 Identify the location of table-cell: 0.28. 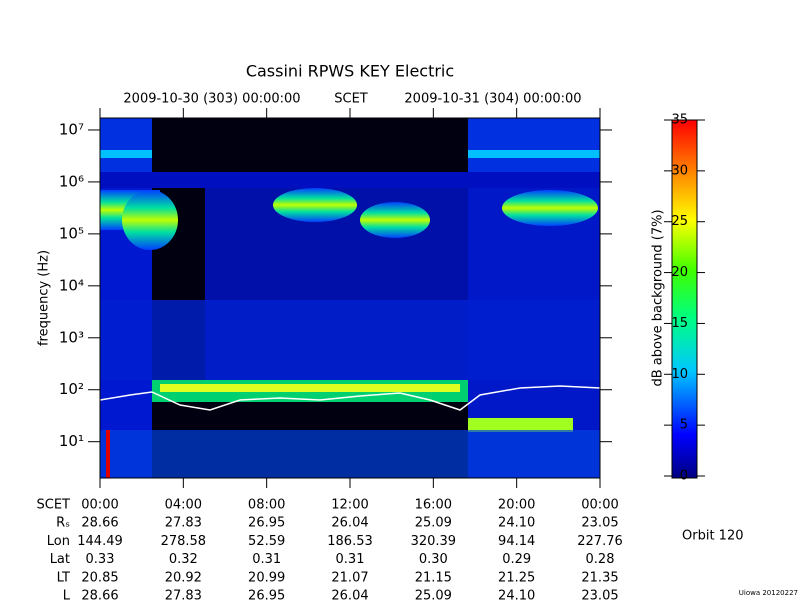
(600, 559).